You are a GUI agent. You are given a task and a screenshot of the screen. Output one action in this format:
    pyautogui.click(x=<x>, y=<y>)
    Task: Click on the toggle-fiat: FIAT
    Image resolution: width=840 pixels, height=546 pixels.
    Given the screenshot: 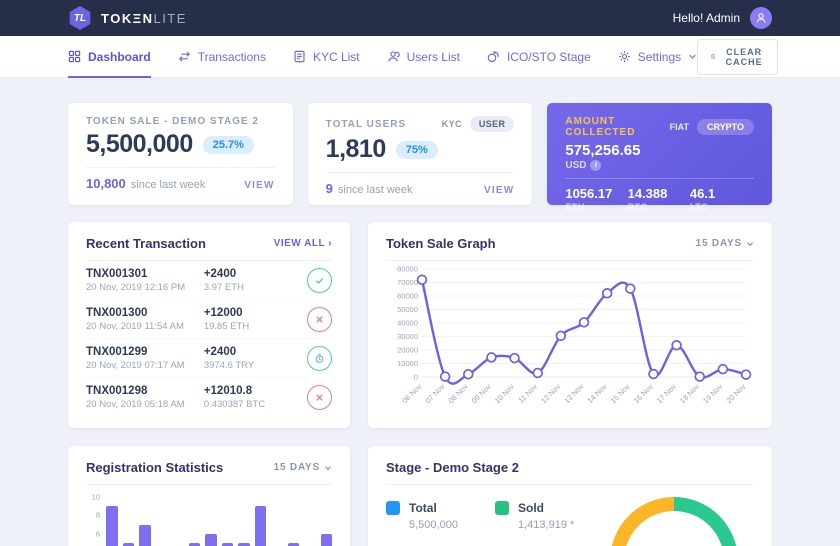 What is the action you would take?
    pyautogui.click(x=679, y=127)
    